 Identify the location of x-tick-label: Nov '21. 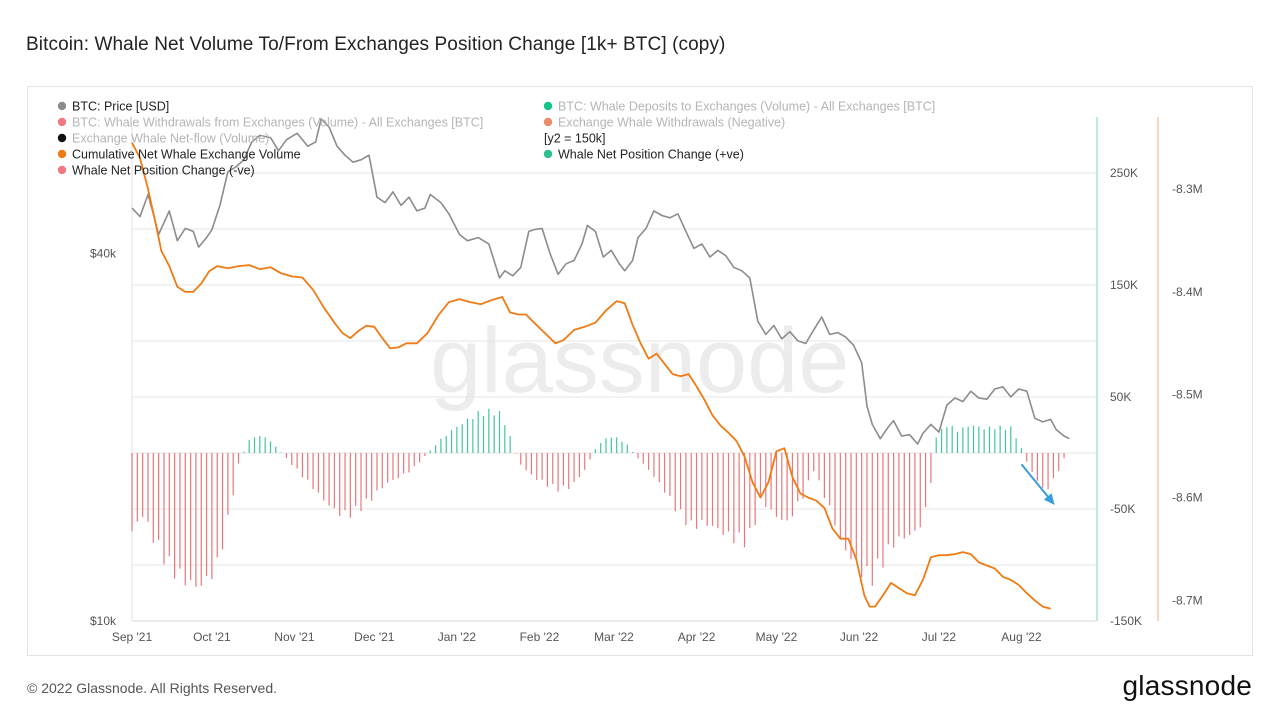
(294, 637).